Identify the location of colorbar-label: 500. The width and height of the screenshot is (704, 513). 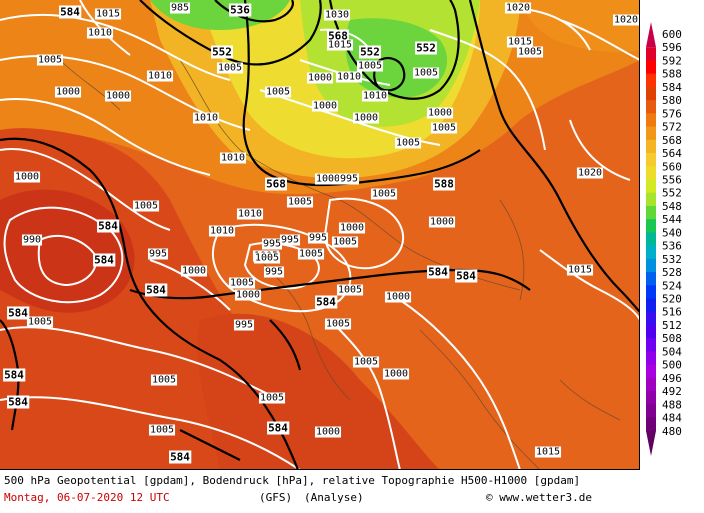
(672, 365).